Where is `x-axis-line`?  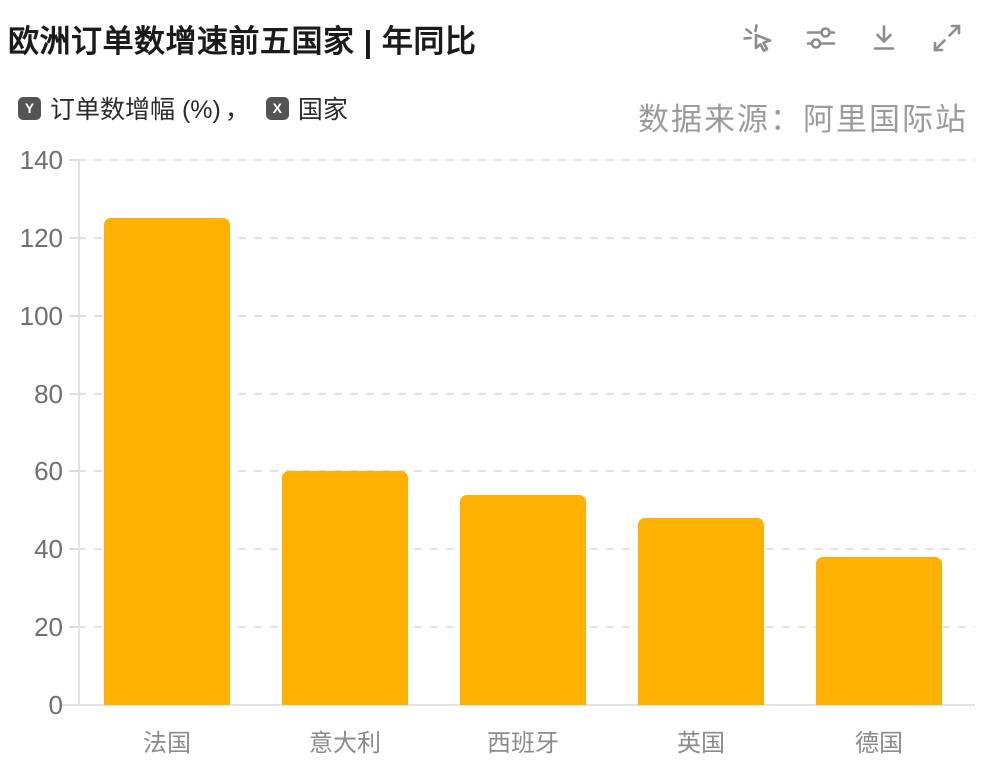
x-axis-line is located at coordinates (518, 705).